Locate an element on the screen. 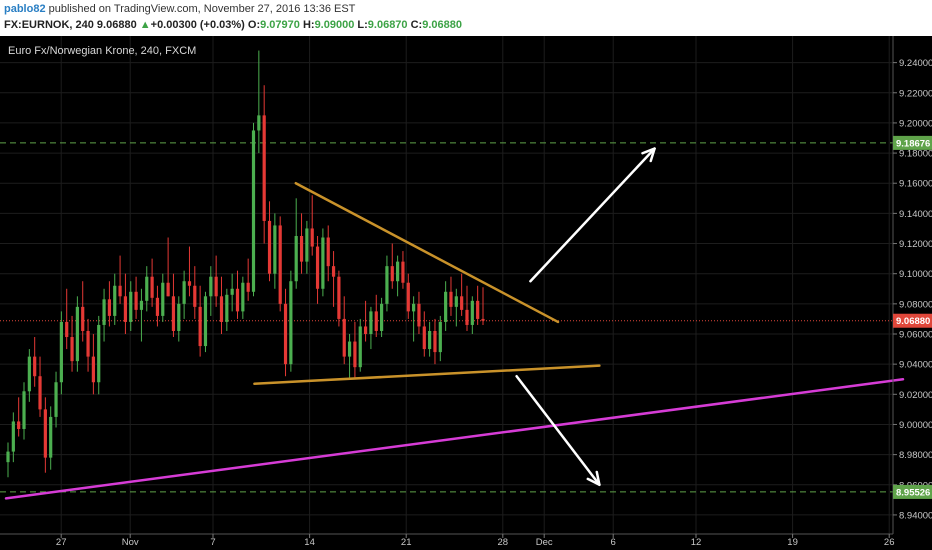  y-tick-label: 9.02000 is located at coordinates (915, 395).